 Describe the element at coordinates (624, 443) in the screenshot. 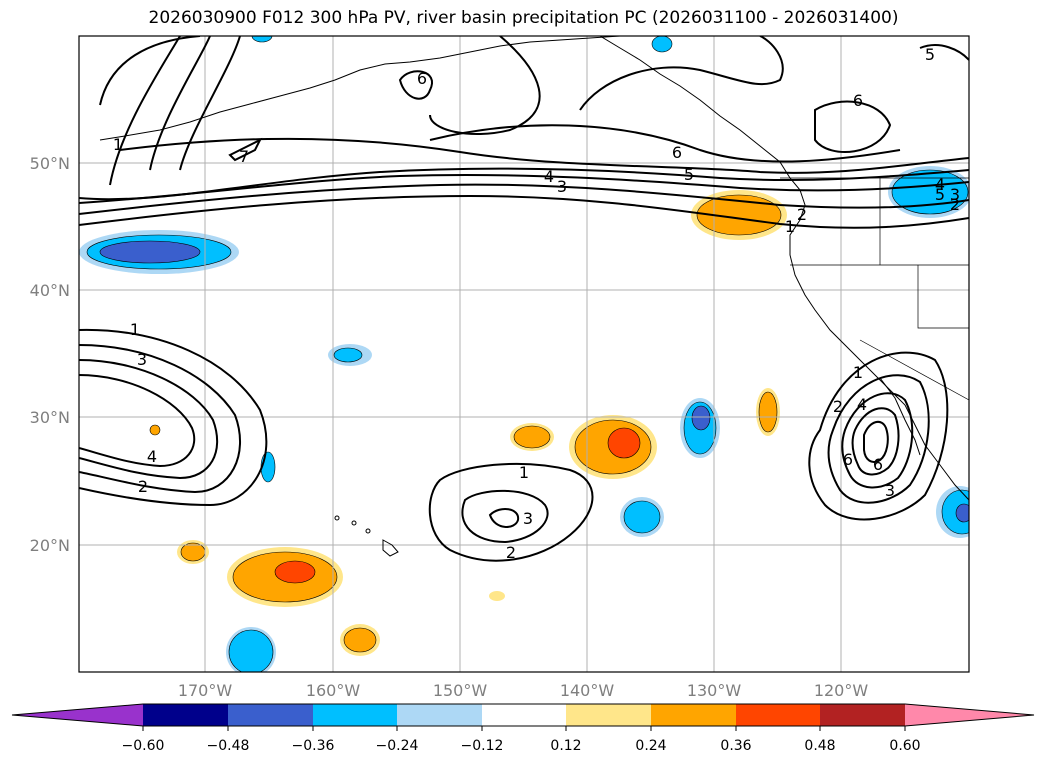

I see `pos-anomaly-137w-strong` at that location.